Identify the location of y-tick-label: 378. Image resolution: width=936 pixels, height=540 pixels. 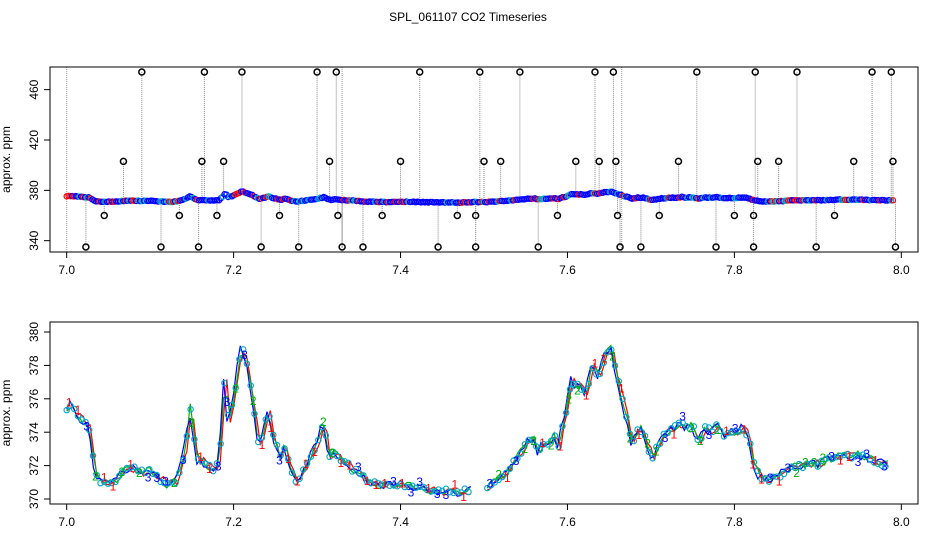
(34, 365).